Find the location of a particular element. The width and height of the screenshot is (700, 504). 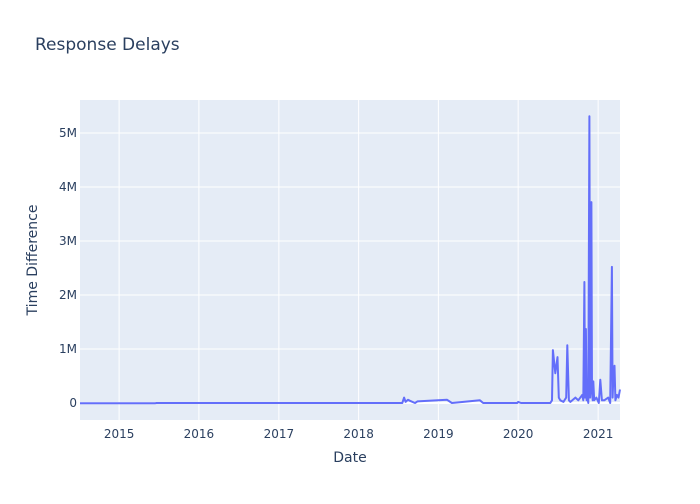

y-tick-label: 5M is located at coordinates (68, 133).